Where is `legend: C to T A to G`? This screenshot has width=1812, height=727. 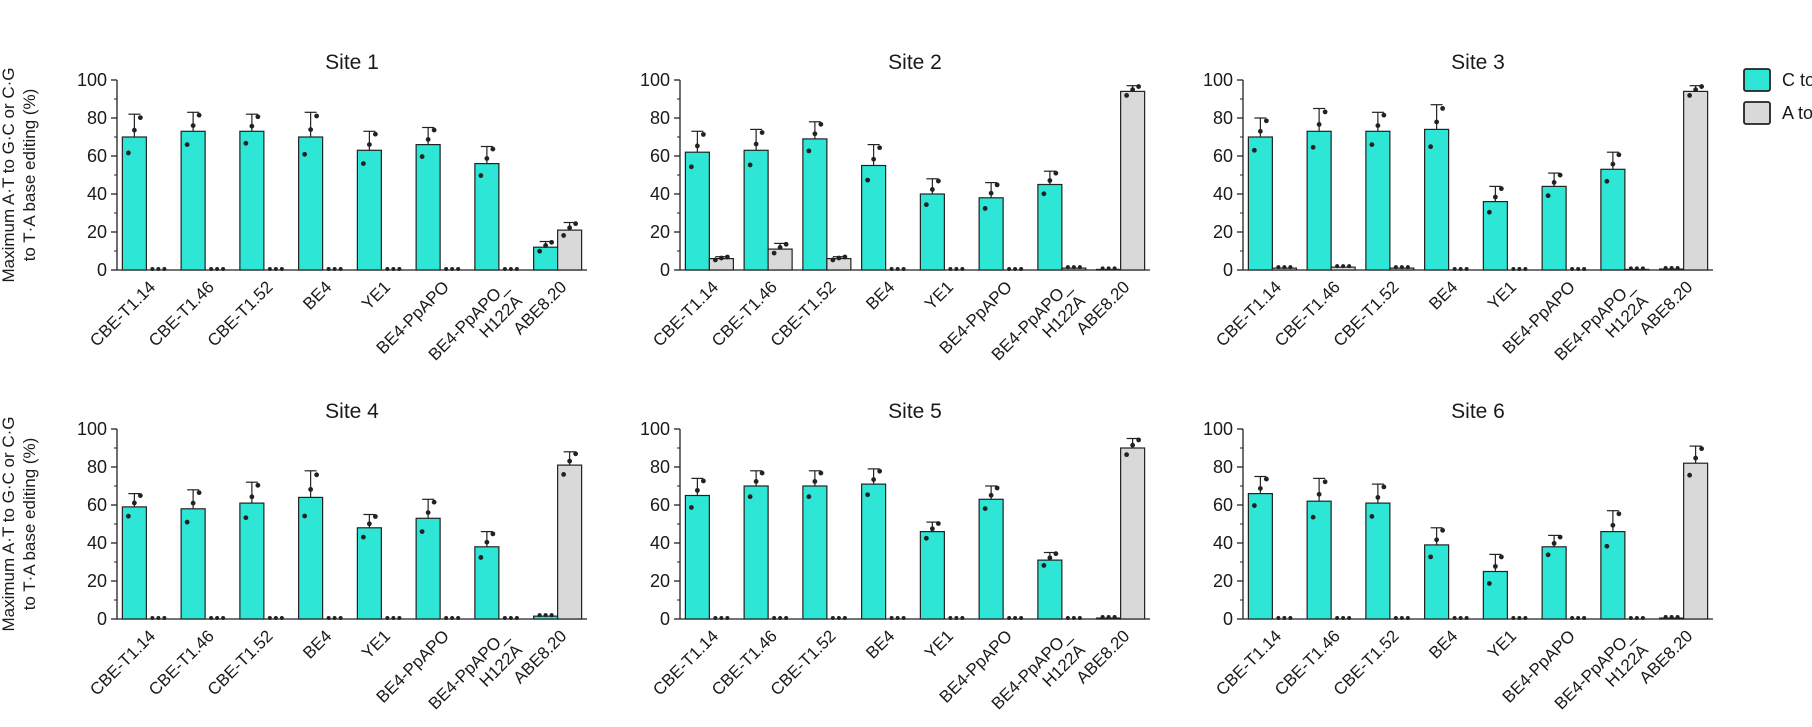
legend: C to T A to G is located at coordinates (1777, 96).